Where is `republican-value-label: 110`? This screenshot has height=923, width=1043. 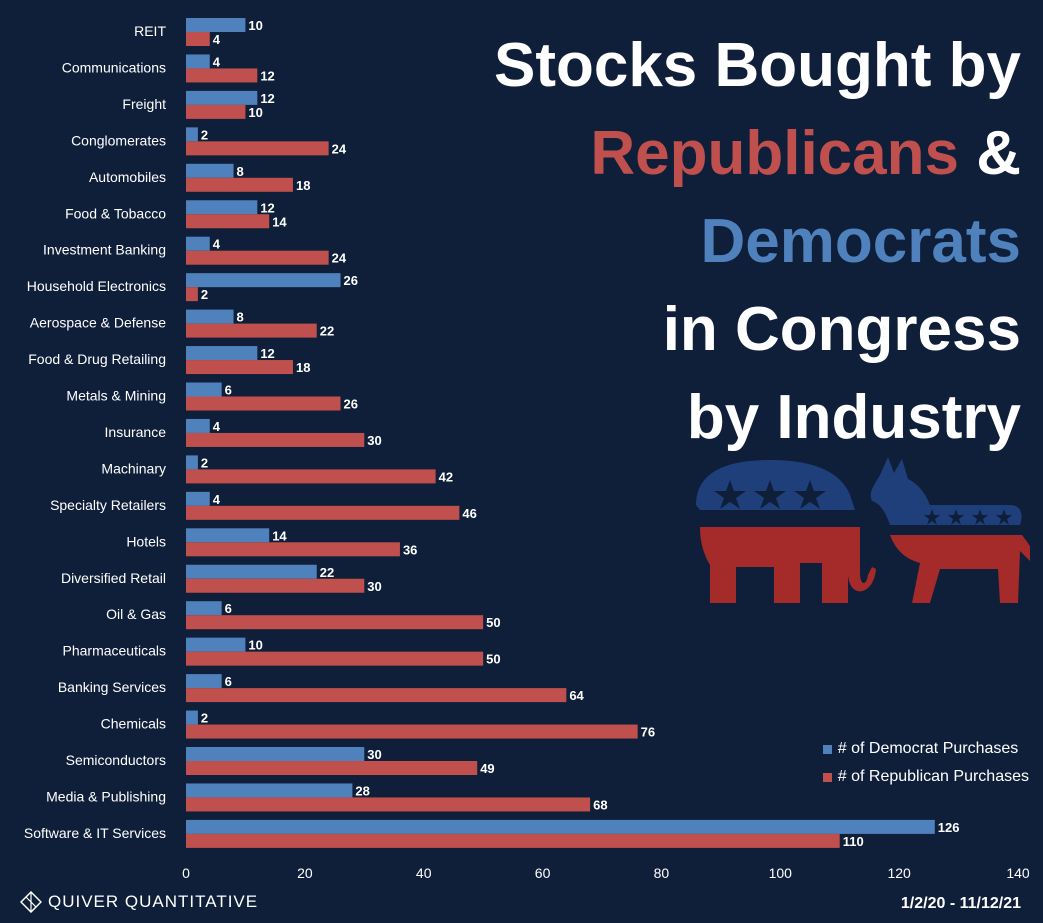 republican-value-label: 110 is located at coordinates (853, 841).